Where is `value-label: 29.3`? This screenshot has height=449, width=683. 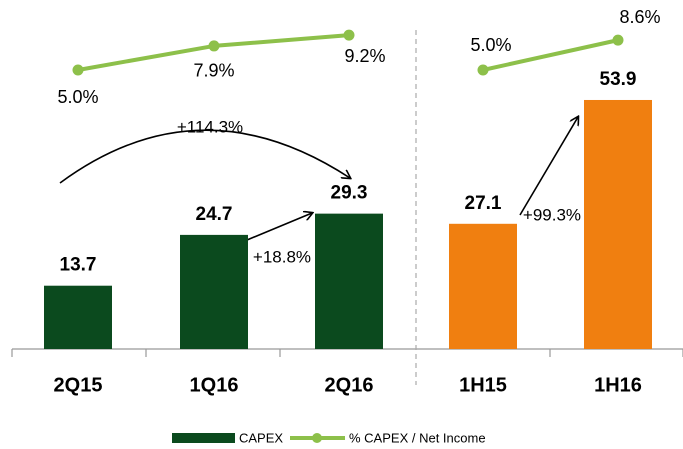 value-label: 29.3 is located at coordinates (349, 193).